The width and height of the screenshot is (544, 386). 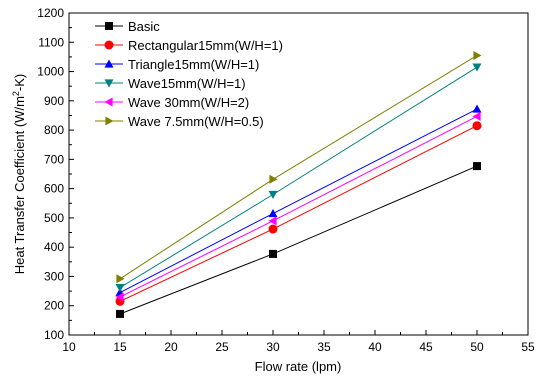 I want to click on x-tick-label: 30, so click(x=273, y=347).